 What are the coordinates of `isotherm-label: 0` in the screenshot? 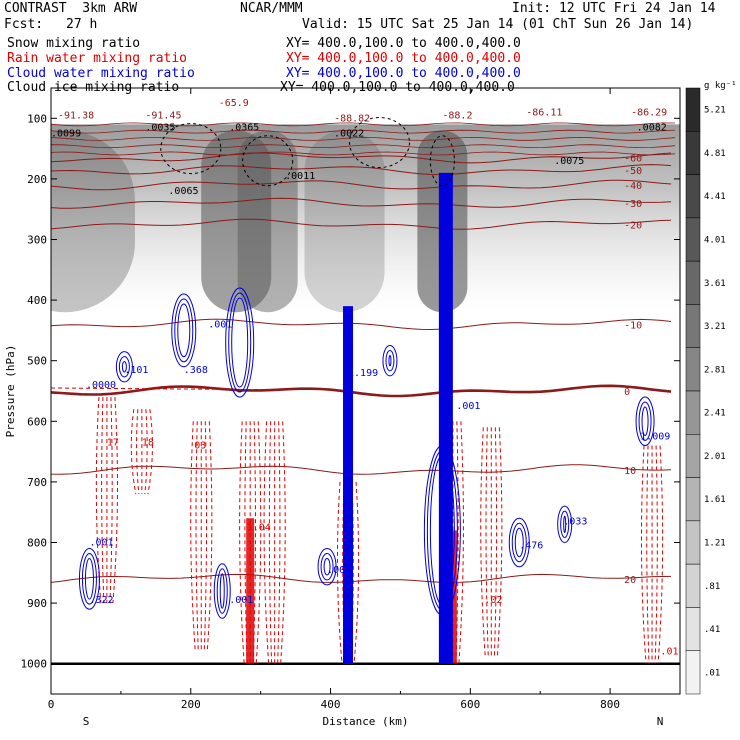 It's located at (627, 392).